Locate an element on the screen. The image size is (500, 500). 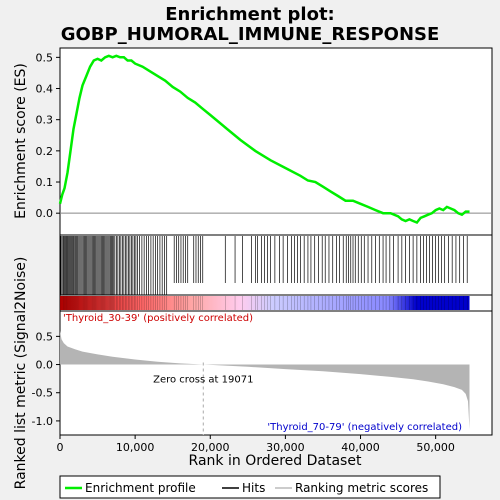
metric-ylabel: Ranked list metric (Signal2Noise) is located at coordinates (21, 373).